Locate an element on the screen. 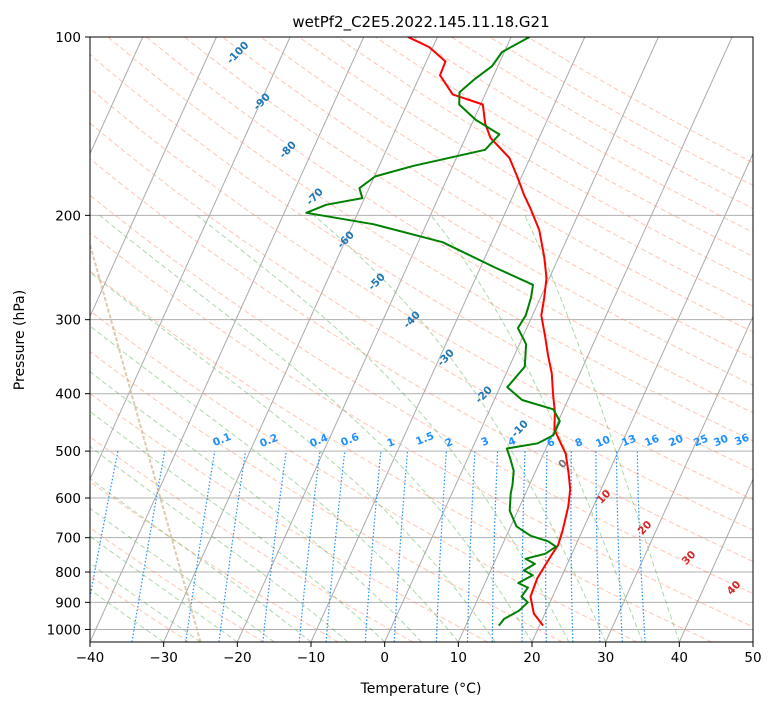 Image resolution: width=775 pixels, height=708 pixels. mixing-ratio-label: 20 is located at coordinates (676, 441).